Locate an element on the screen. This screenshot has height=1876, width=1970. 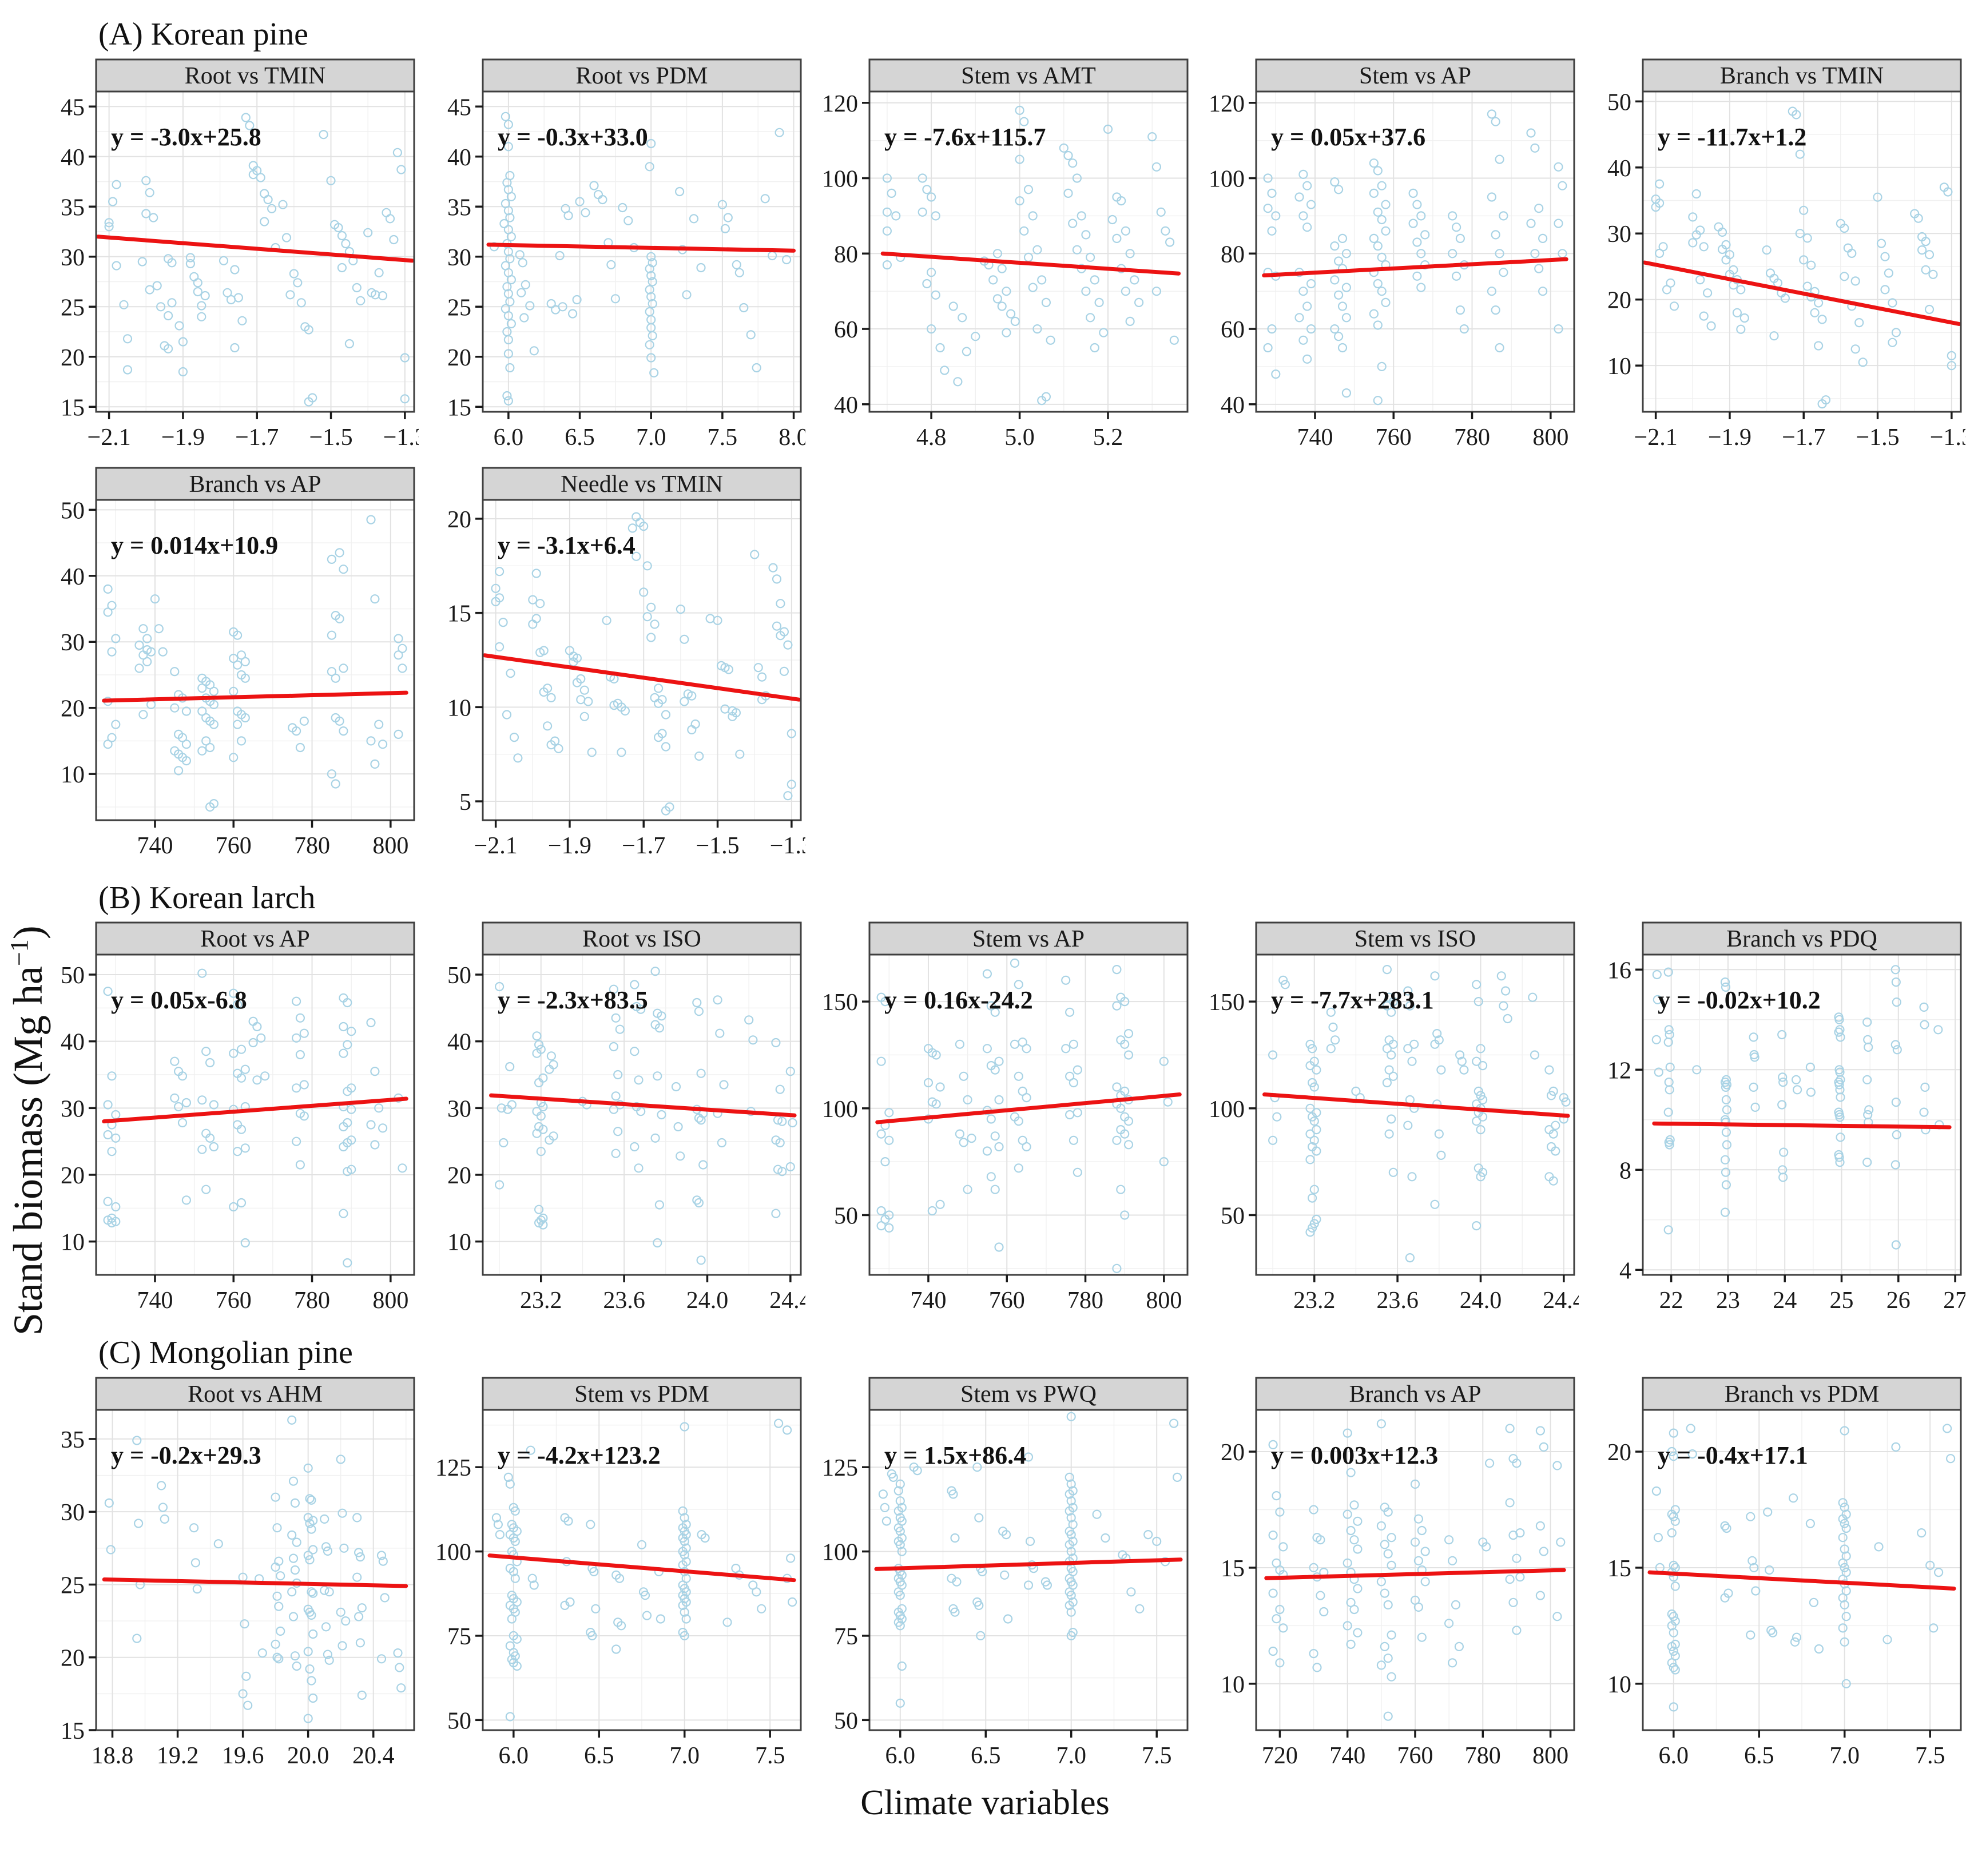
y-tick-label: 40 is located at coordinates (73, 576).